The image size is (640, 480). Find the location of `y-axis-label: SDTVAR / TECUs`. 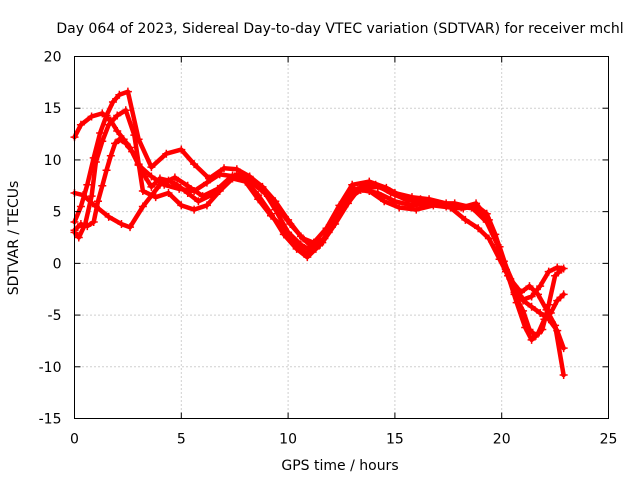

y-axis-label: SDTVAR / TECUs is located at coordinates (14, 238).